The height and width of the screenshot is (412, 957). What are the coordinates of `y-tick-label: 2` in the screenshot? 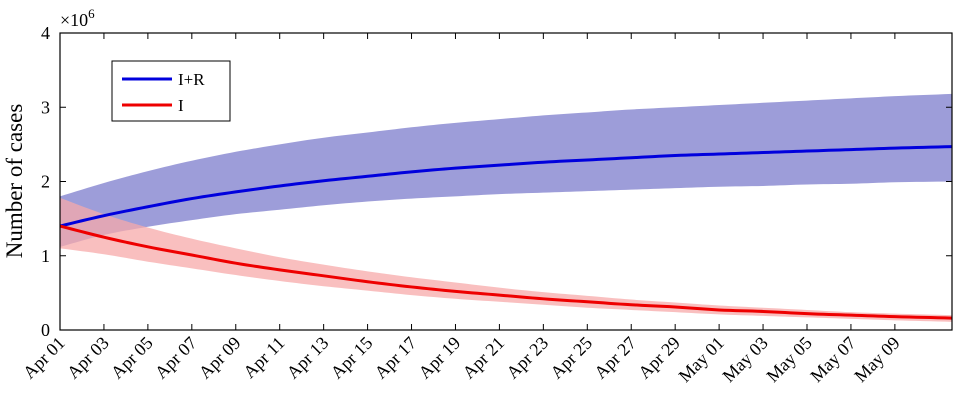 It's located at (45, 182).